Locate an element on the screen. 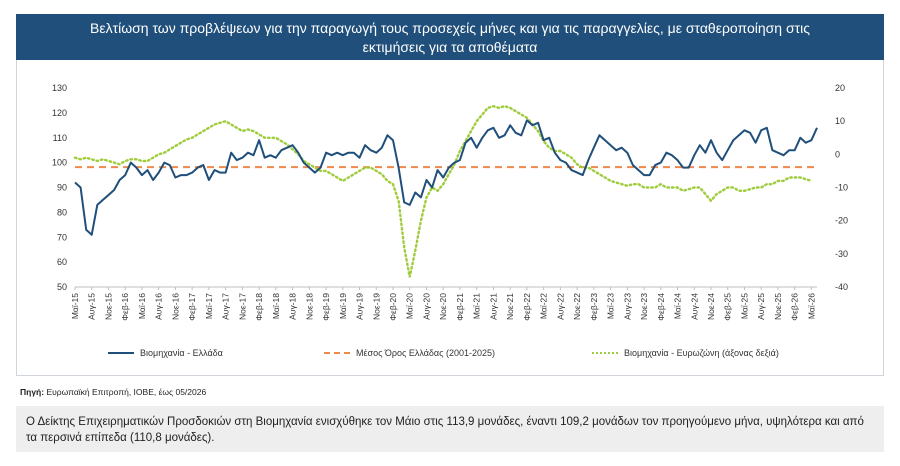 The image size is (900, 466). y-left-tick-label: 80 is located at coordinates (62, 212).